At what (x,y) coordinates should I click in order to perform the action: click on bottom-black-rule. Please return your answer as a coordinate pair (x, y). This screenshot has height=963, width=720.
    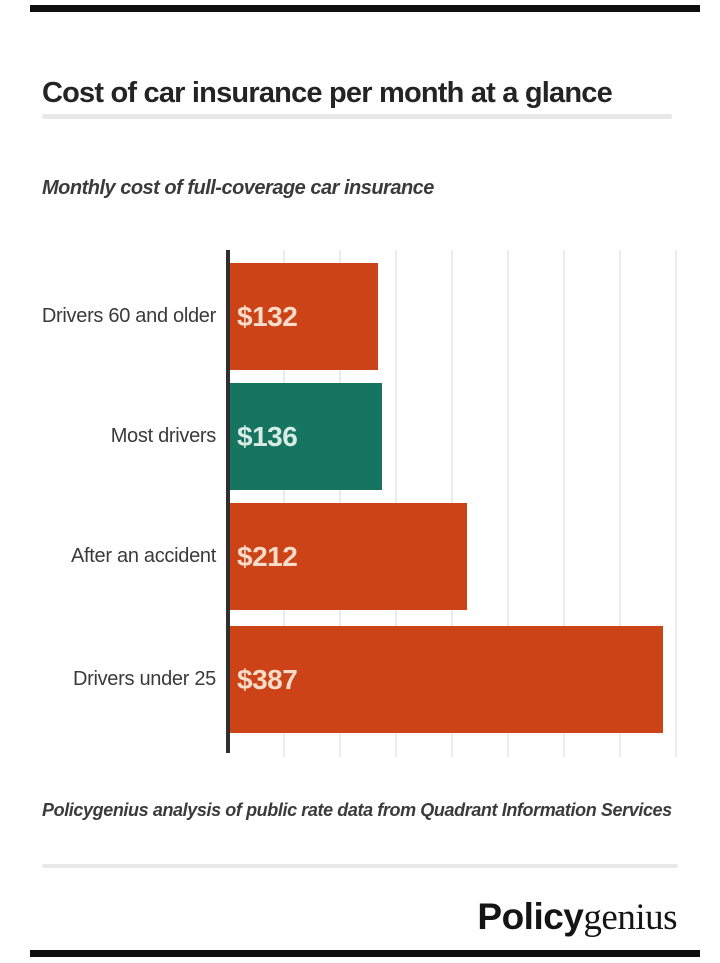
    Looking at the image, I should click on (365, 953).